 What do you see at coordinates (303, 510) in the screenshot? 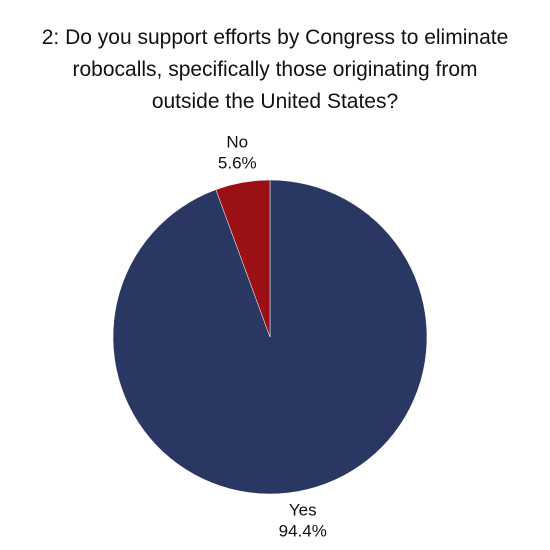
I see `slice-label: Yes` at bounding box center [303, 510].